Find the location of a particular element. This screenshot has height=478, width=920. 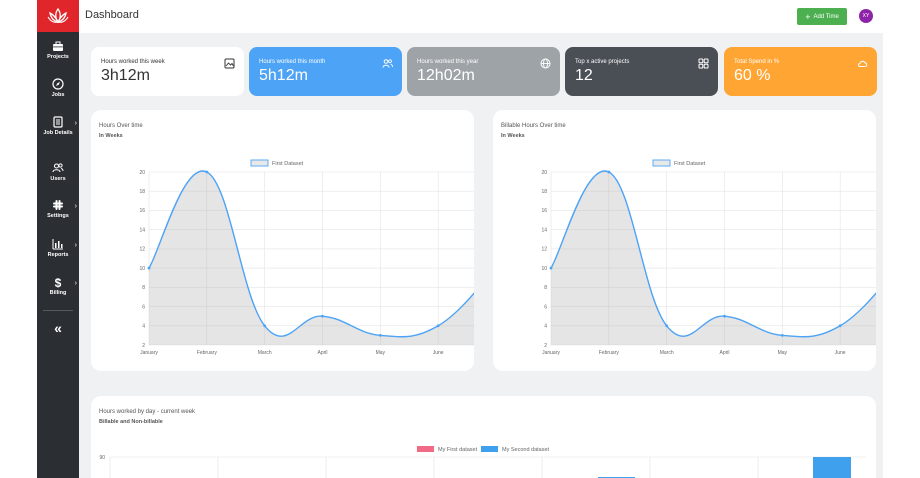

briefcase-icon is located at coordinates (58, 46).